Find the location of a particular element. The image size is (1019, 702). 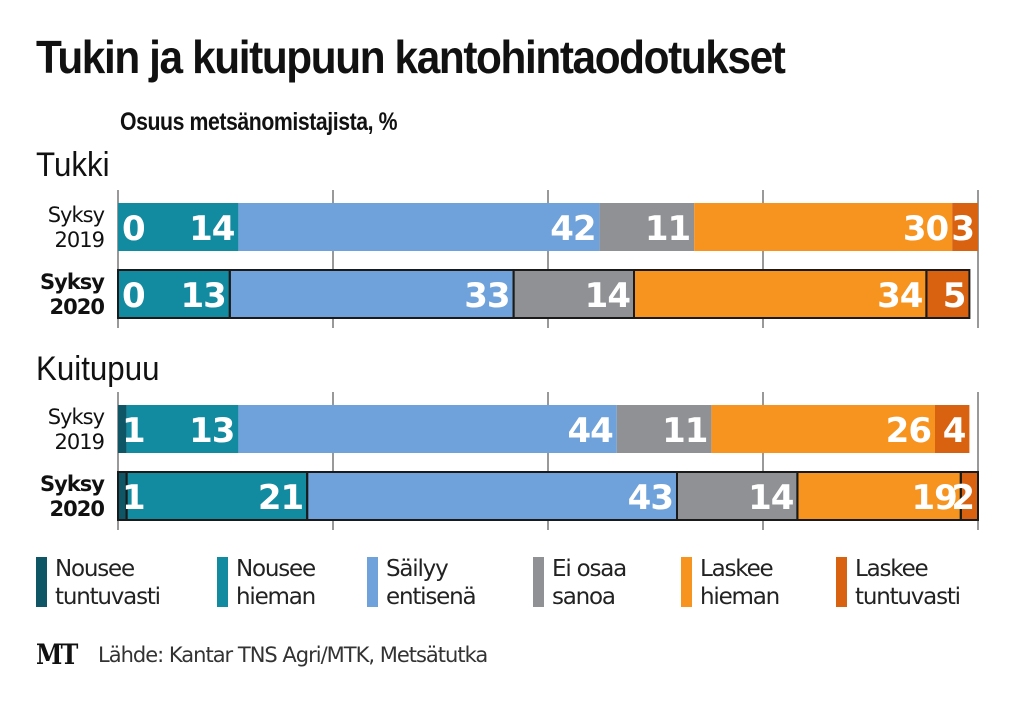

data-label: 4 is located at coordinates (954, 431).